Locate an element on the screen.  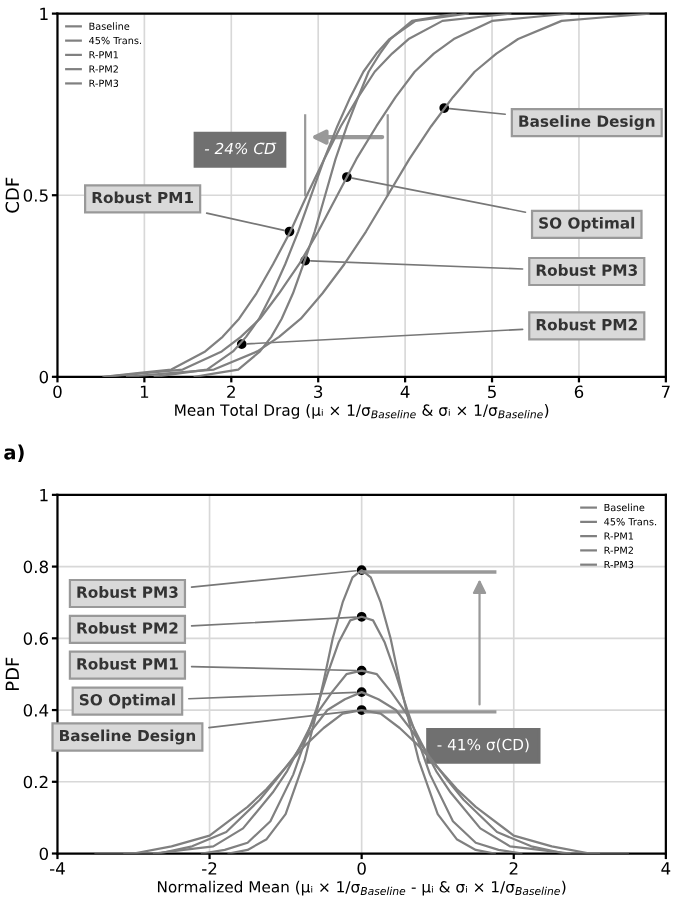
x-tick-label: 3 is located at coordinates (318, 392).